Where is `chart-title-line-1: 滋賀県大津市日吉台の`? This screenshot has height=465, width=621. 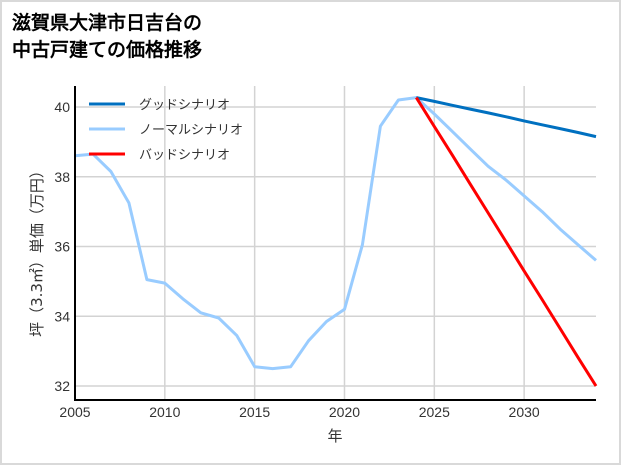
chart-title-line-1: 滋賀県大津市日吉台の is located at coordinates (107, 23).